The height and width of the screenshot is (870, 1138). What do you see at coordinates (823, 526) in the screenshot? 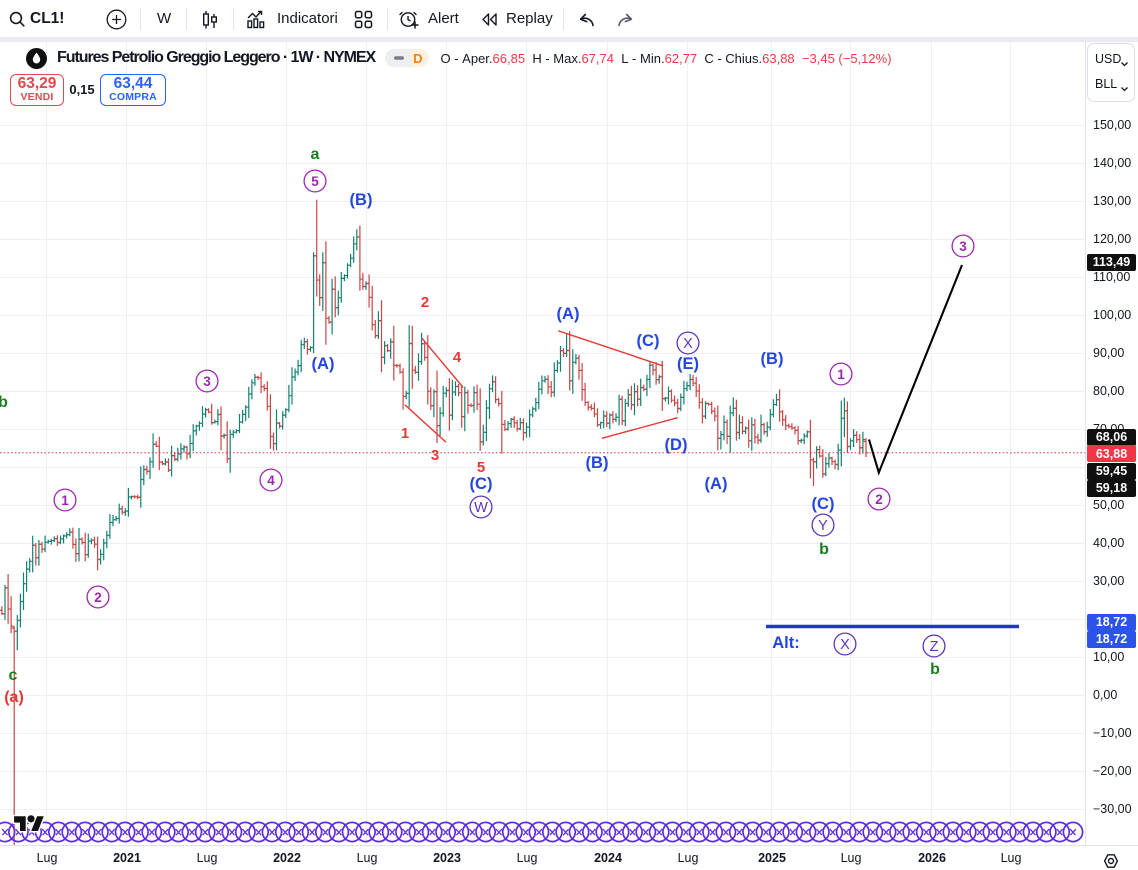
I see `svg-text: Y` at bounding box center [823, 526].